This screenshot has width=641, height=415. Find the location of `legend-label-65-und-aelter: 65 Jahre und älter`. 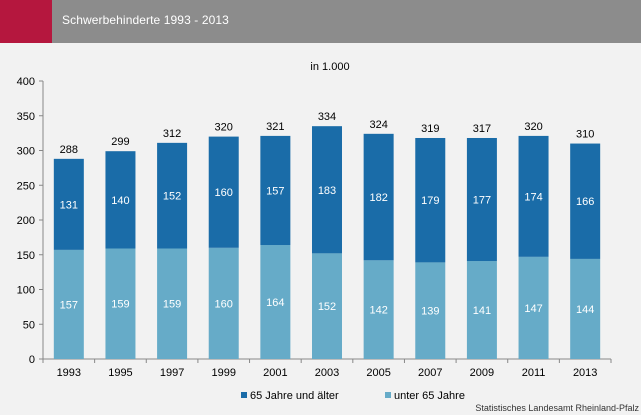

legend-label-65-und-aelter: 65 Jahre und älter is located at coordinates (294, 396).